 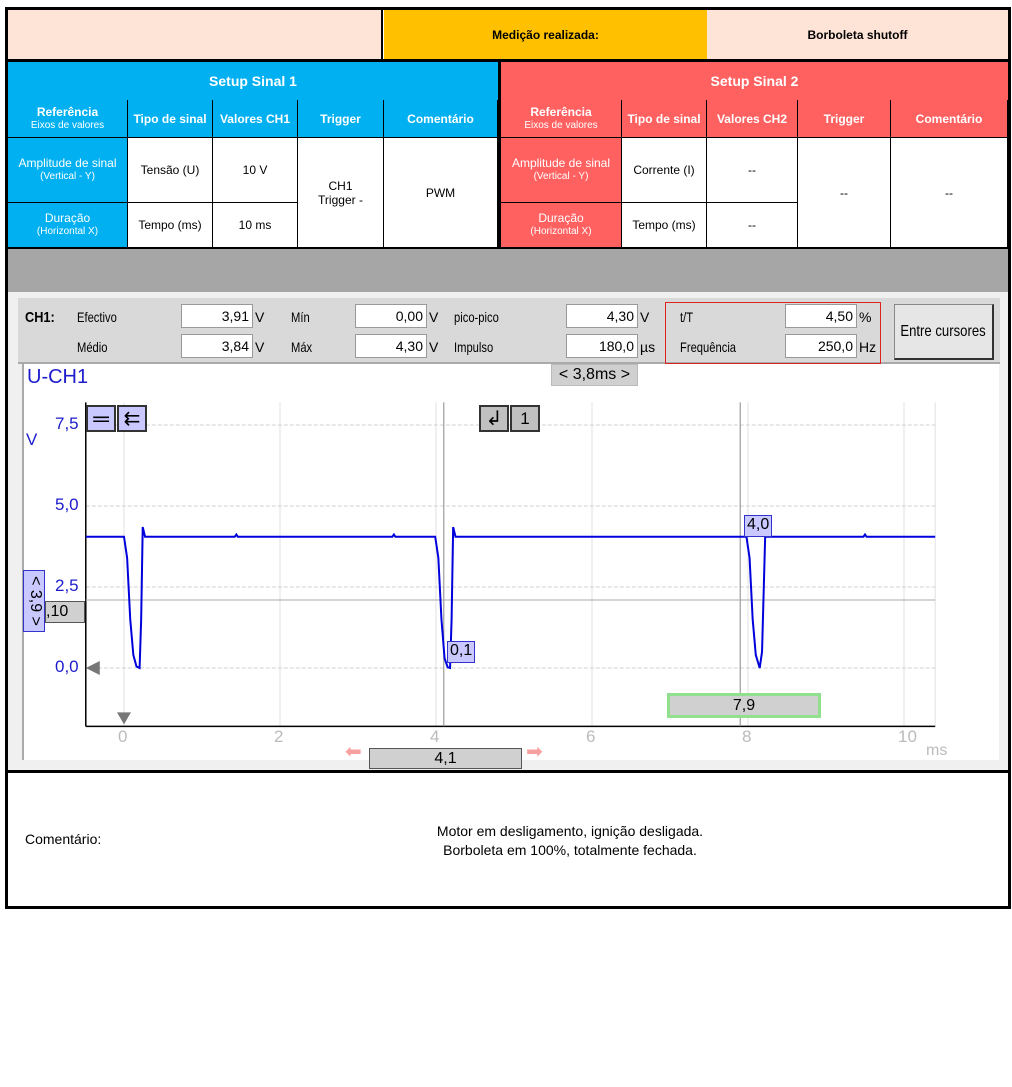 I want to click on cursor-a-value: 0,1, so click(x=461, y=652).